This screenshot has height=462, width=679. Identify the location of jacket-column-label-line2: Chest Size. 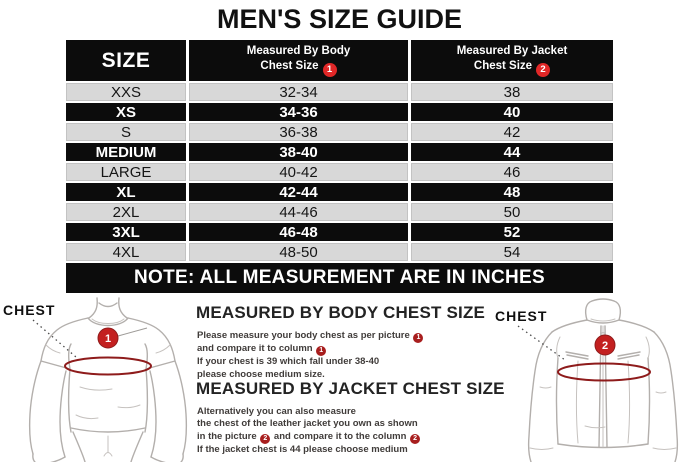
(503, 66).